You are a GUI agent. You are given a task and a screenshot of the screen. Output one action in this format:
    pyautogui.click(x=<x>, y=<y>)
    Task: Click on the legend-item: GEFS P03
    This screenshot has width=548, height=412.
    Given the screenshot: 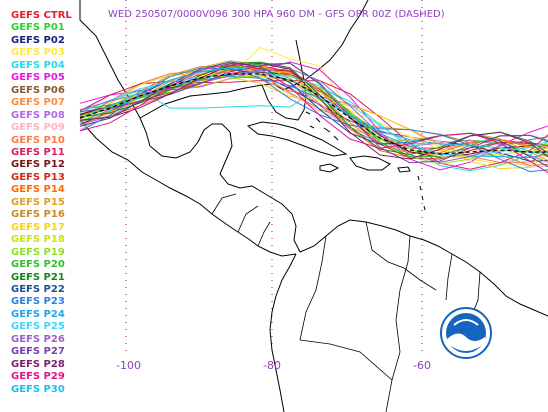 What is the action you would take?
    pyautogui.click(x=38, y=53)
    